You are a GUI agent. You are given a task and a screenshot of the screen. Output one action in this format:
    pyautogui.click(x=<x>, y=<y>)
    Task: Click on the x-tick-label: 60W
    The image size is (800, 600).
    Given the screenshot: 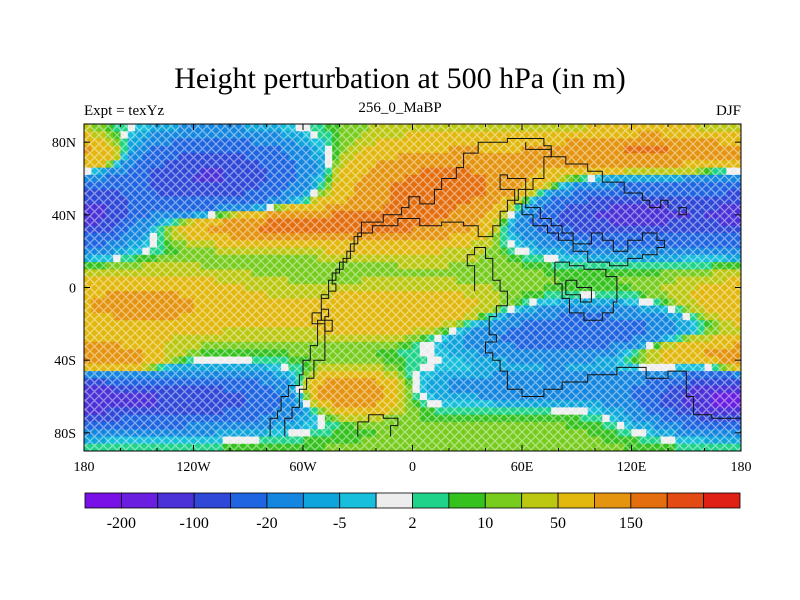 What is the action you would take?
    pyautogui.click(x=303, y=467)
    